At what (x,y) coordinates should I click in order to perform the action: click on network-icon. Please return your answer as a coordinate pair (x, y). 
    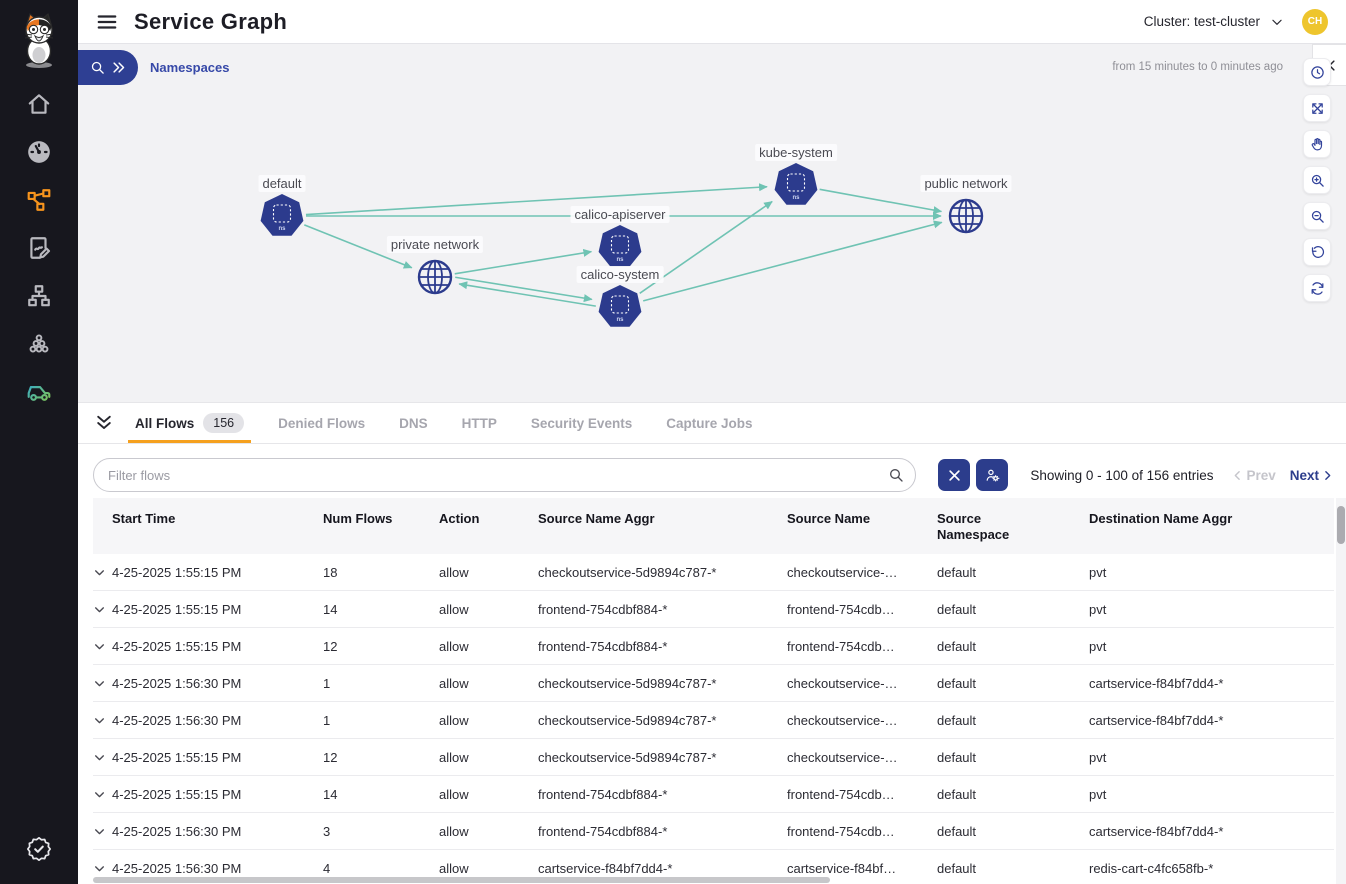
    Looking at the image, I should click on (39, 296).